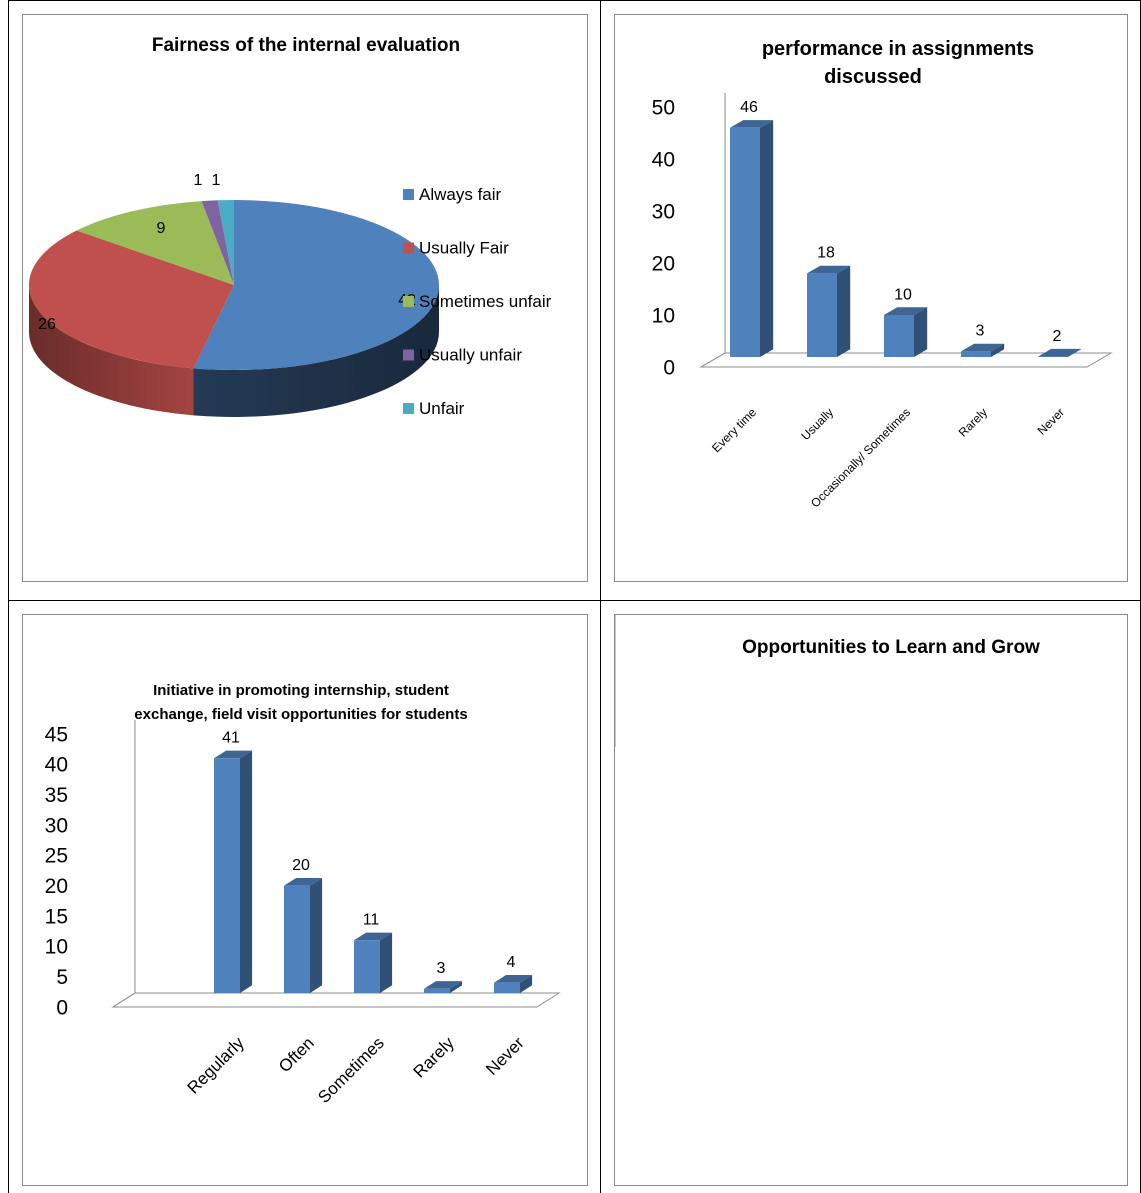 The height and width of the screenshot is (1193, 1141). Describe the element at coordinates (47, 324) in the screenshot. I see `data-label: 26` at that location.